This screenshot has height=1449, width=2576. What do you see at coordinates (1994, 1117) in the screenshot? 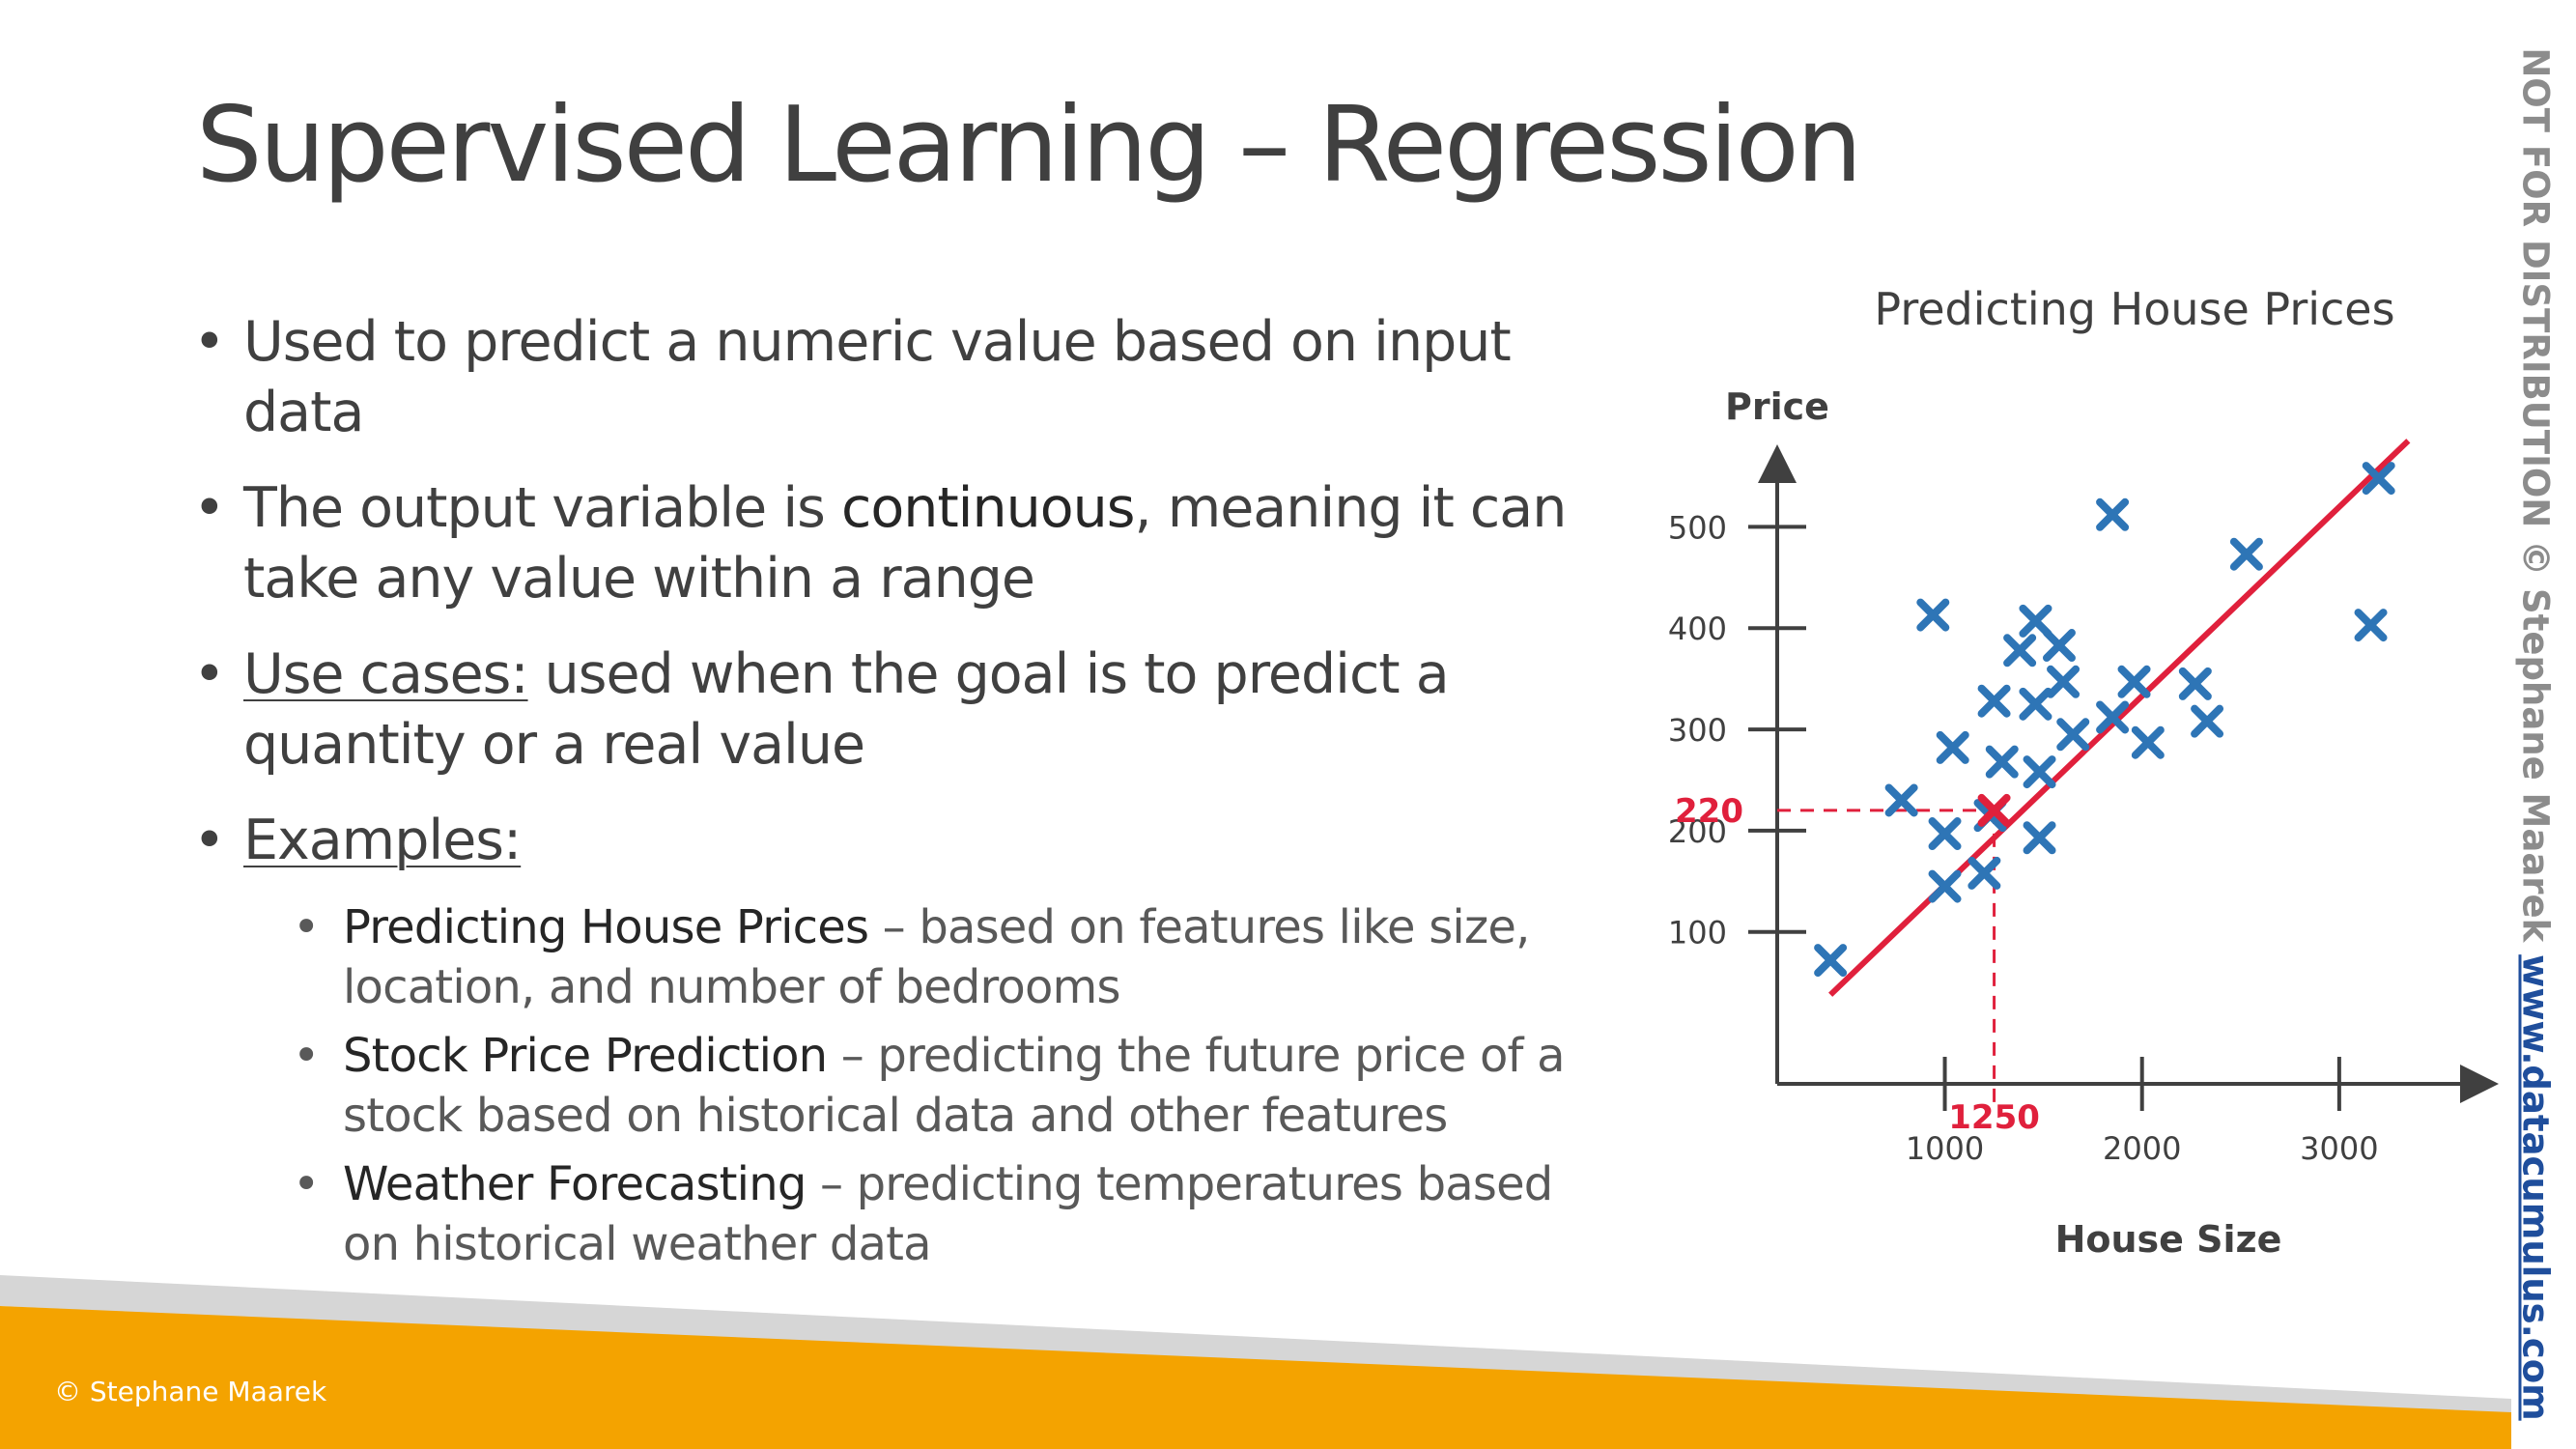
I see `highlight-x-label: 1250` at bounding box center [1994, 1117].